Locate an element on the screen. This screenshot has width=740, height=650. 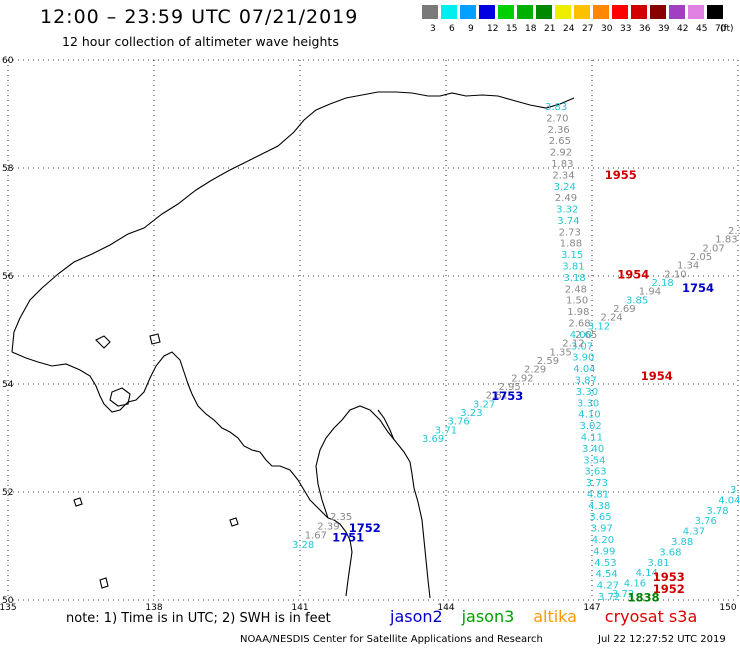
swh-value-label: 4.27 is located at coordinates (608, 586).